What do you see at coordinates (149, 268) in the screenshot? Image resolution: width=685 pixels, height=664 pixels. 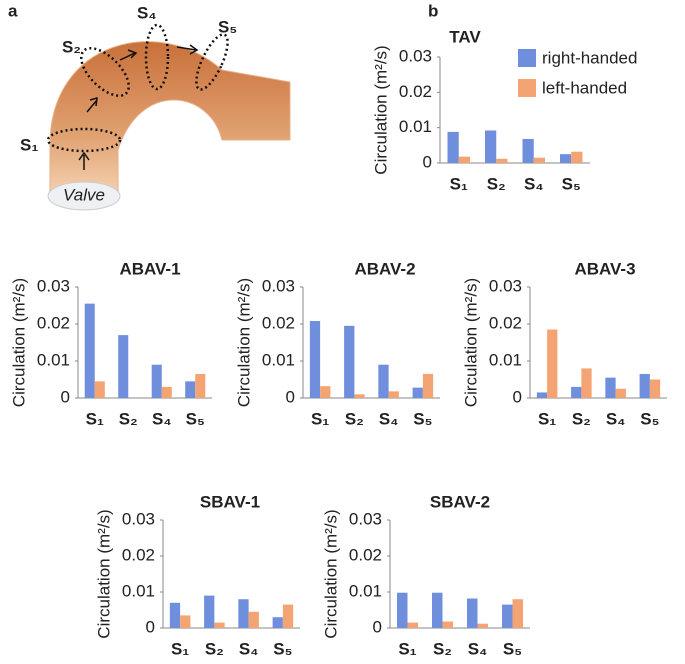 I see `chart-title: ABAV-1` at bounding box center [149, 268].